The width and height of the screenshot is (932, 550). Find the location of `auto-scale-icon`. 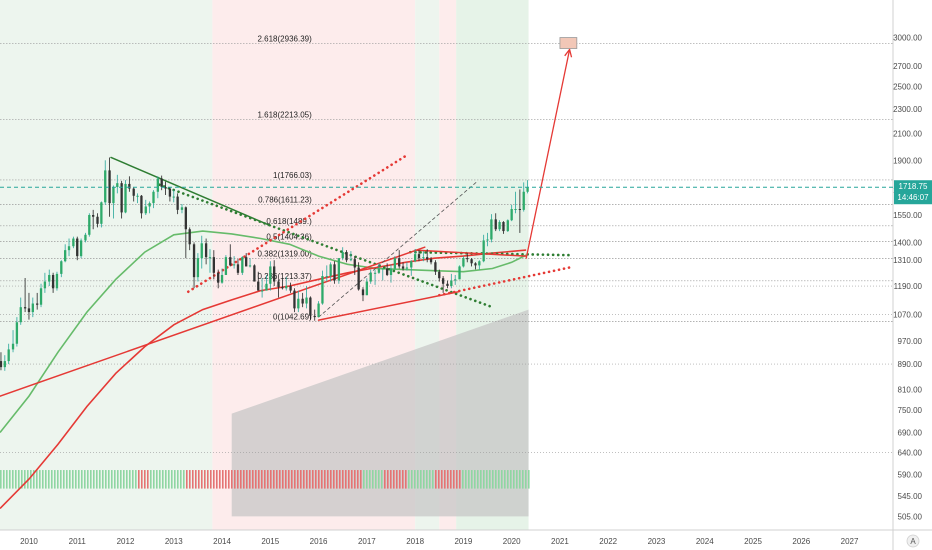

auto-scale-icon is located at coordinates (913, 541).